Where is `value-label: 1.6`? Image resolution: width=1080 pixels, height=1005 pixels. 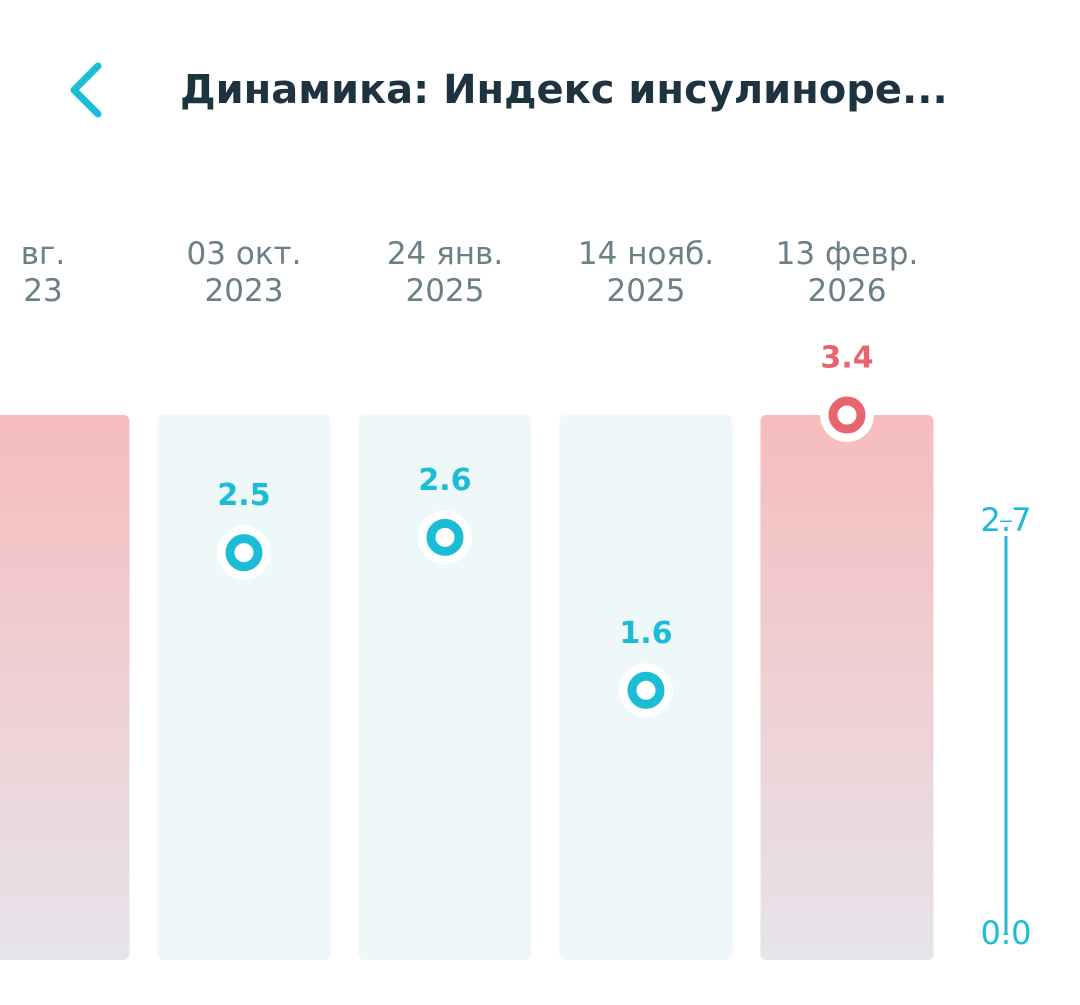
value-label: 1.6 is located at coordinates (645, 633).